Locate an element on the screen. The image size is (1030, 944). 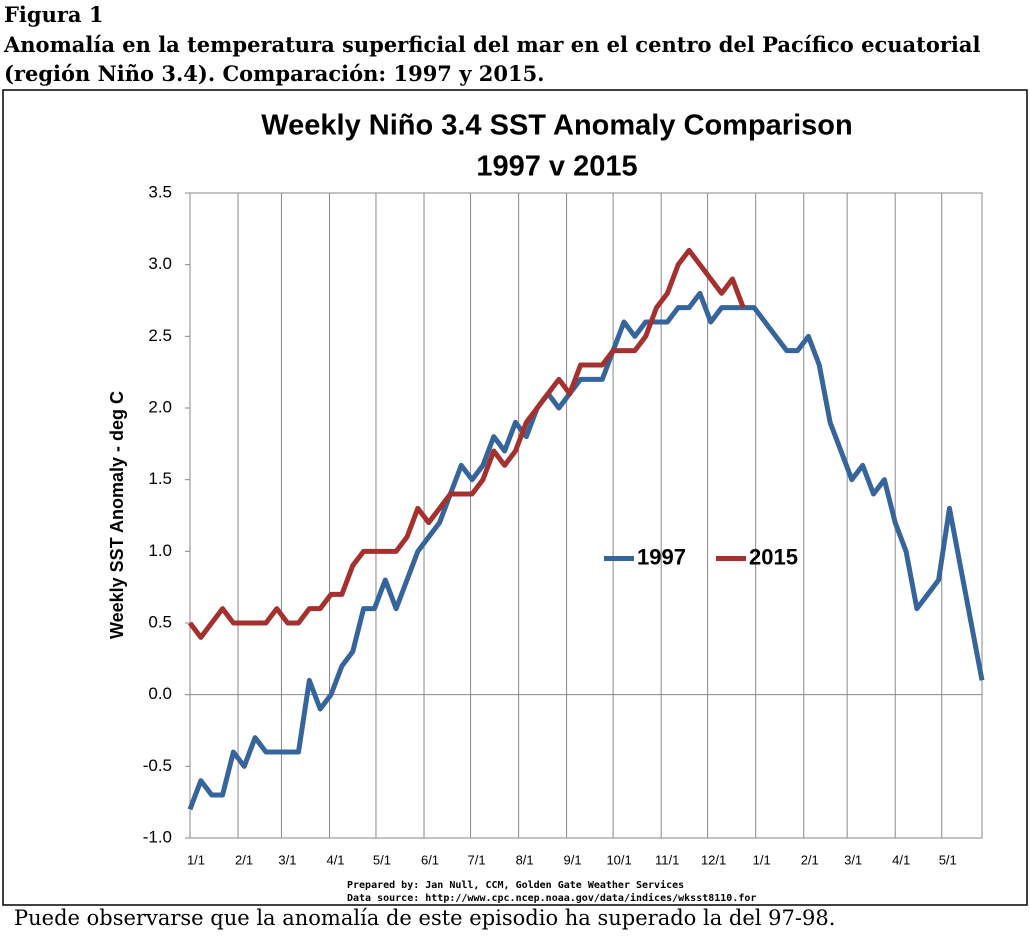
y-tick-label: 1.0 is located at coordinates (160, 550).